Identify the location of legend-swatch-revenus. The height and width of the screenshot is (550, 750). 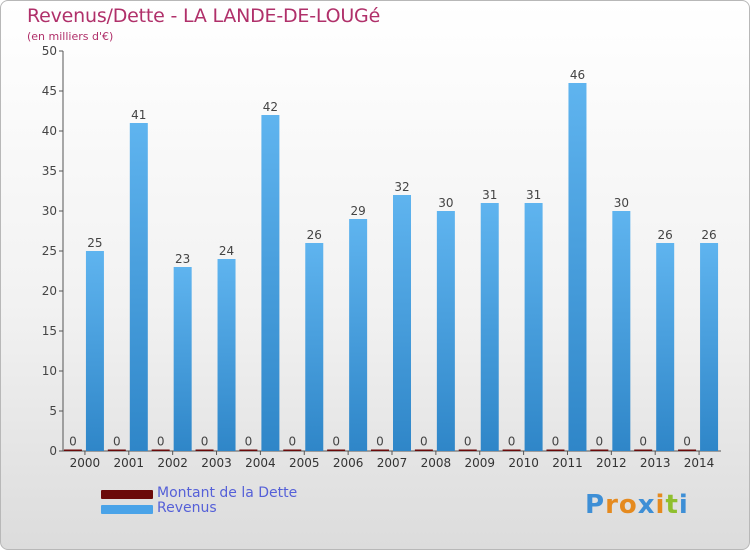
(127, 509).